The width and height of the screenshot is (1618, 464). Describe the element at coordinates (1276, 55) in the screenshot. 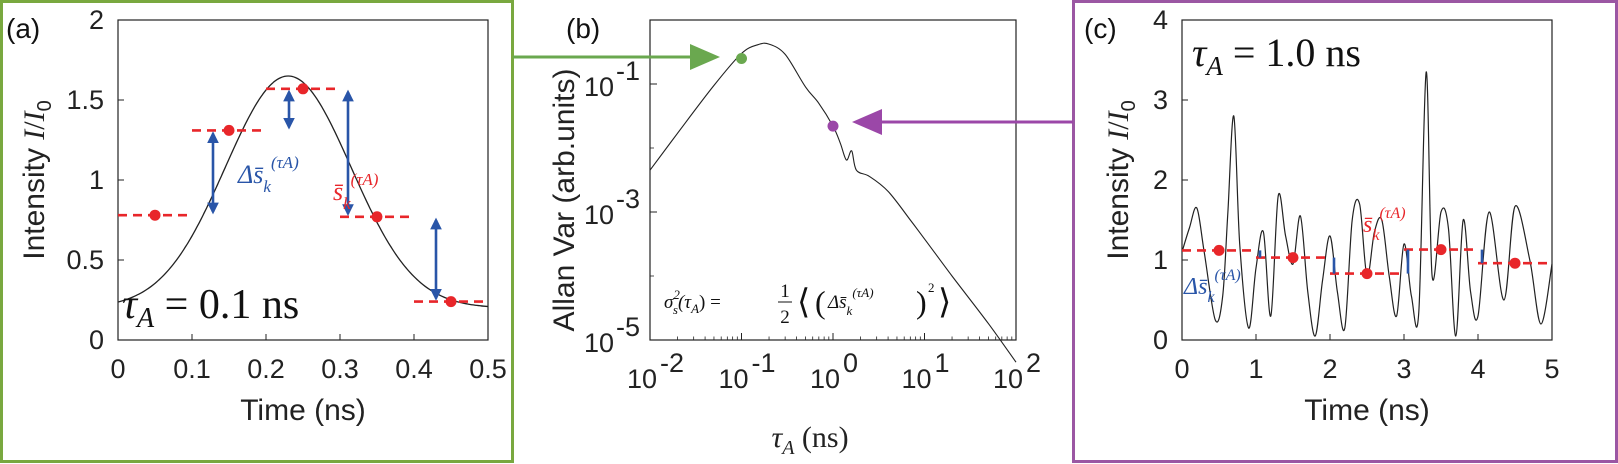

I see `panel-c-tau-annotation: τA = 1.0 ns` at that location.